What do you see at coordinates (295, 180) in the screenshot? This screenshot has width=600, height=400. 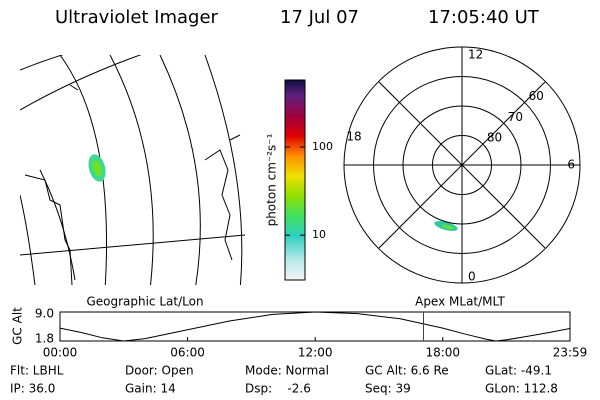 I see `colorbar` at bounding box center [295, 180].